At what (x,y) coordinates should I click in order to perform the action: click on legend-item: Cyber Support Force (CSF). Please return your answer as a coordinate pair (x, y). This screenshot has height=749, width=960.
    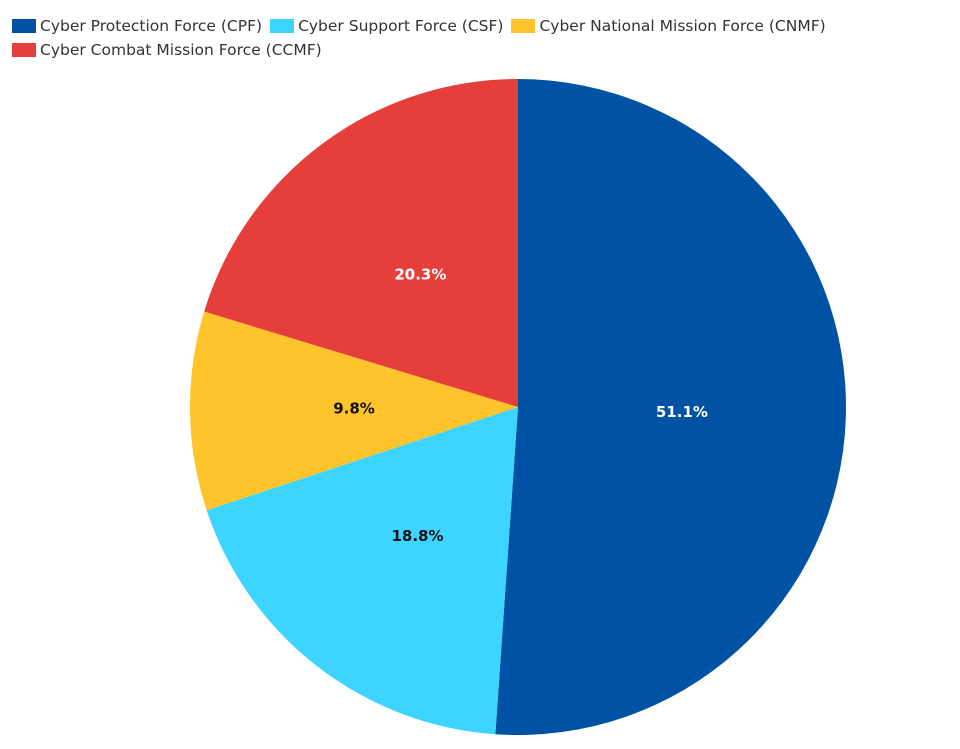
    Looking at the image, I should click on (386, 26).